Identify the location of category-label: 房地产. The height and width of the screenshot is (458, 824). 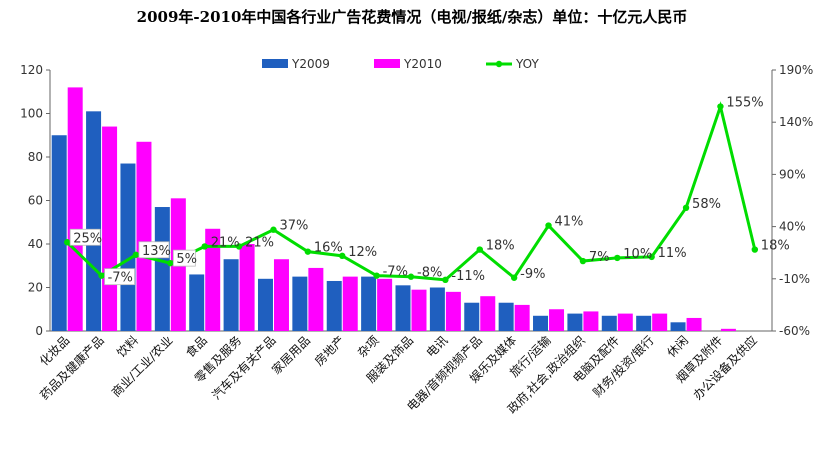
(329, 351).